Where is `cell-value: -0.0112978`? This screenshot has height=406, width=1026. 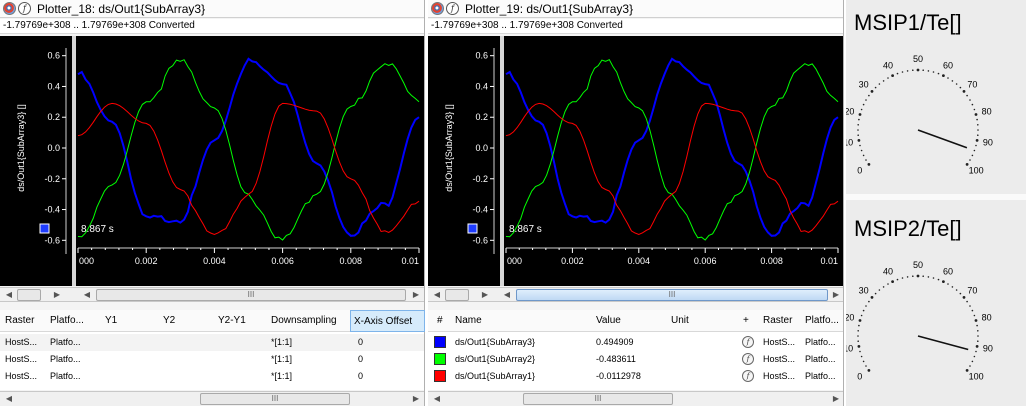
cell-value: -0.0112978 is located at coordinates (618, 376).